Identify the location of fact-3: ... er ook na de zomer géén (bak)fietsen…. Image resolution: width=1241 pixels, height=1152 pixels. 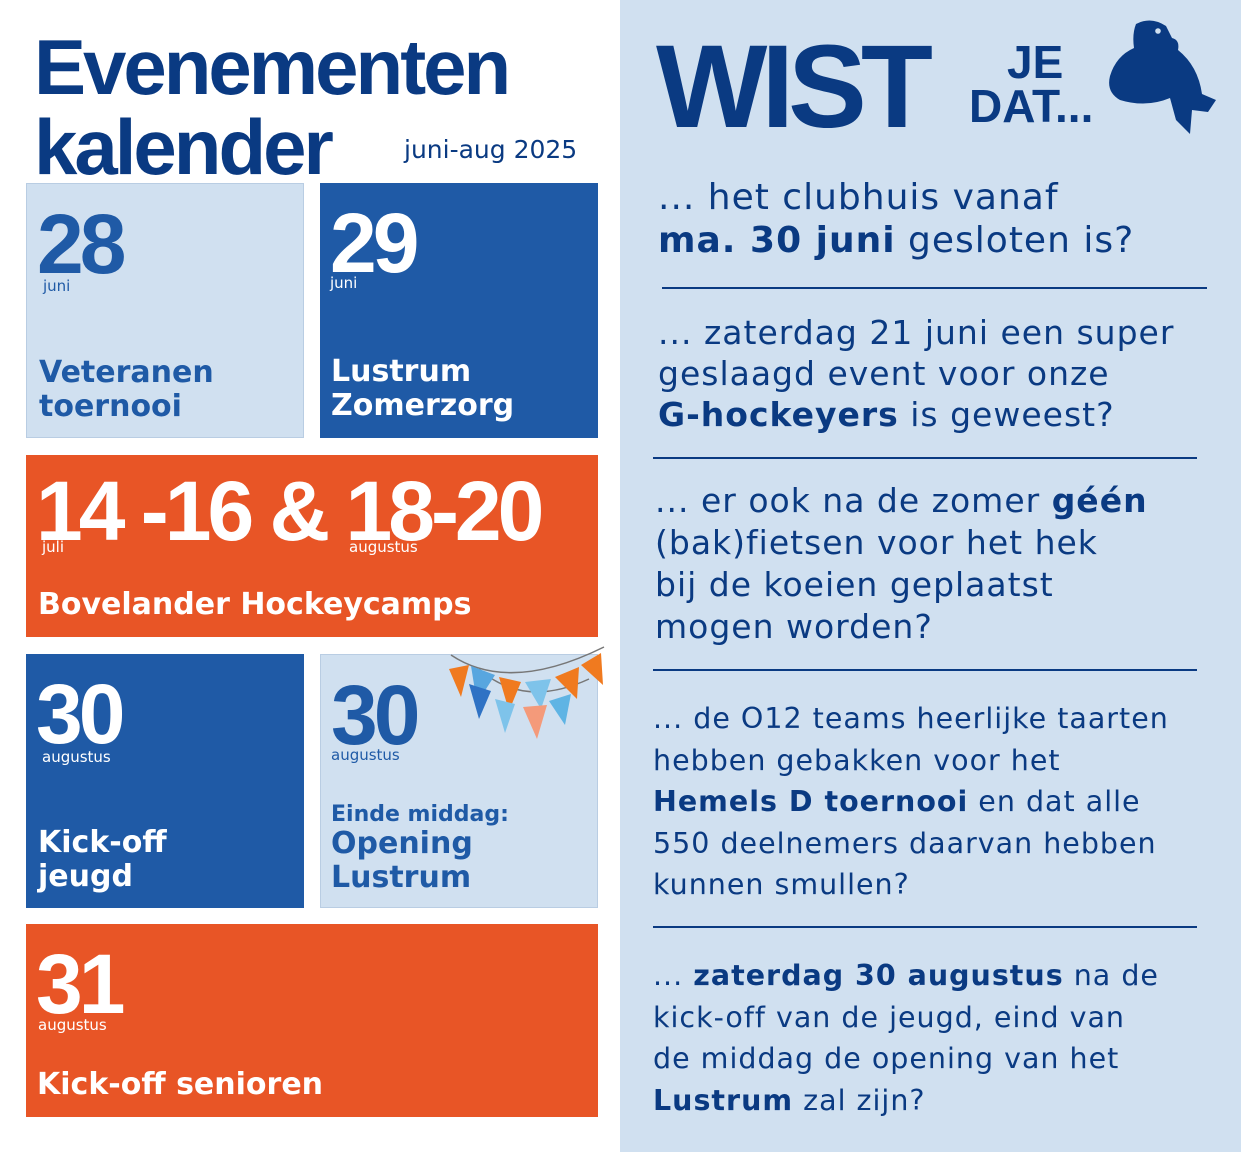
(901, 563).